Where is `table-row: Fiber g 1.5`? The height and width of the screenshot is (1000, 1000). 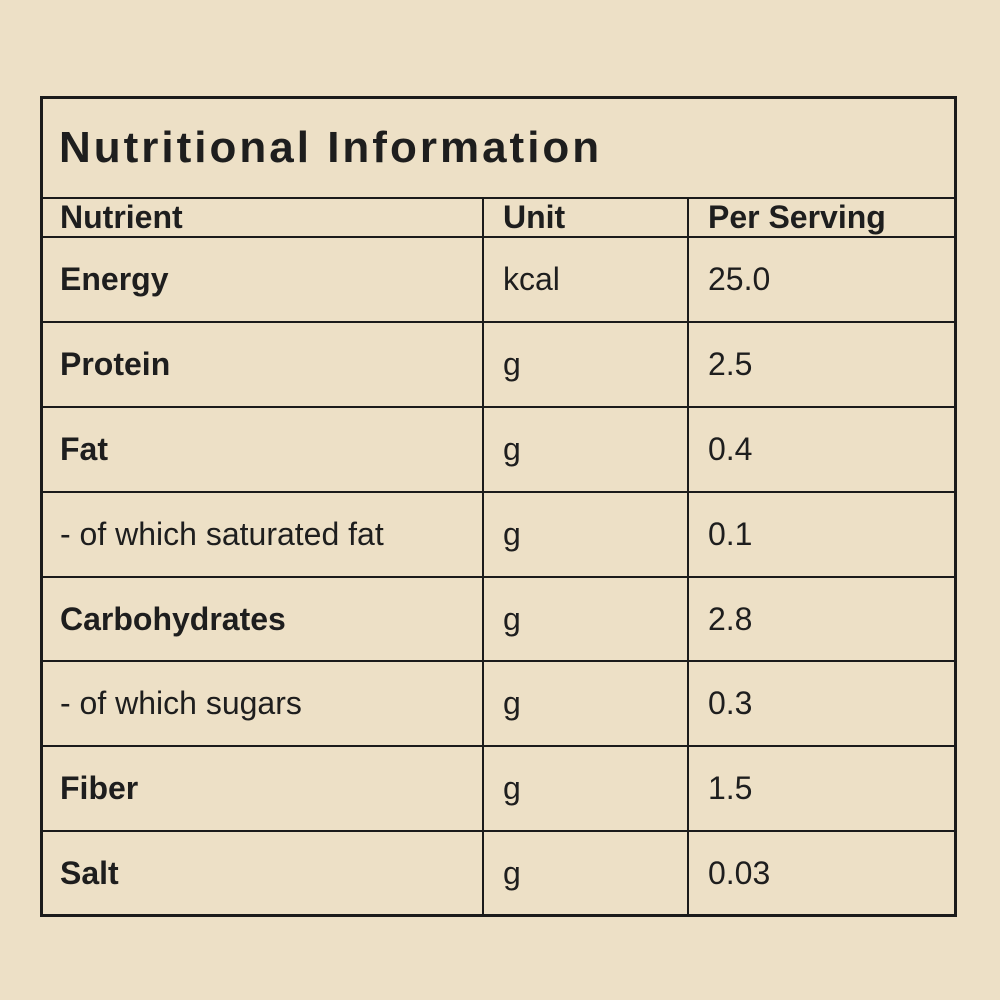 table-row: Fiber g 1.5 is located at coordinates (498, 789).